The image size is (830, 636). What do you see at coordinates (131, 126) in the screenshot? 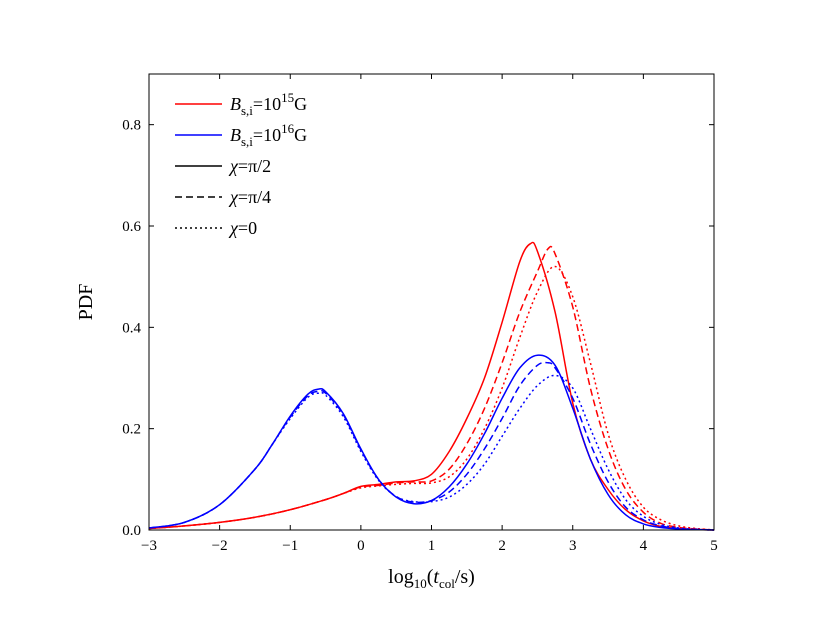
I see `y-tick-label: 0.8` at bounding box center [131, 126].